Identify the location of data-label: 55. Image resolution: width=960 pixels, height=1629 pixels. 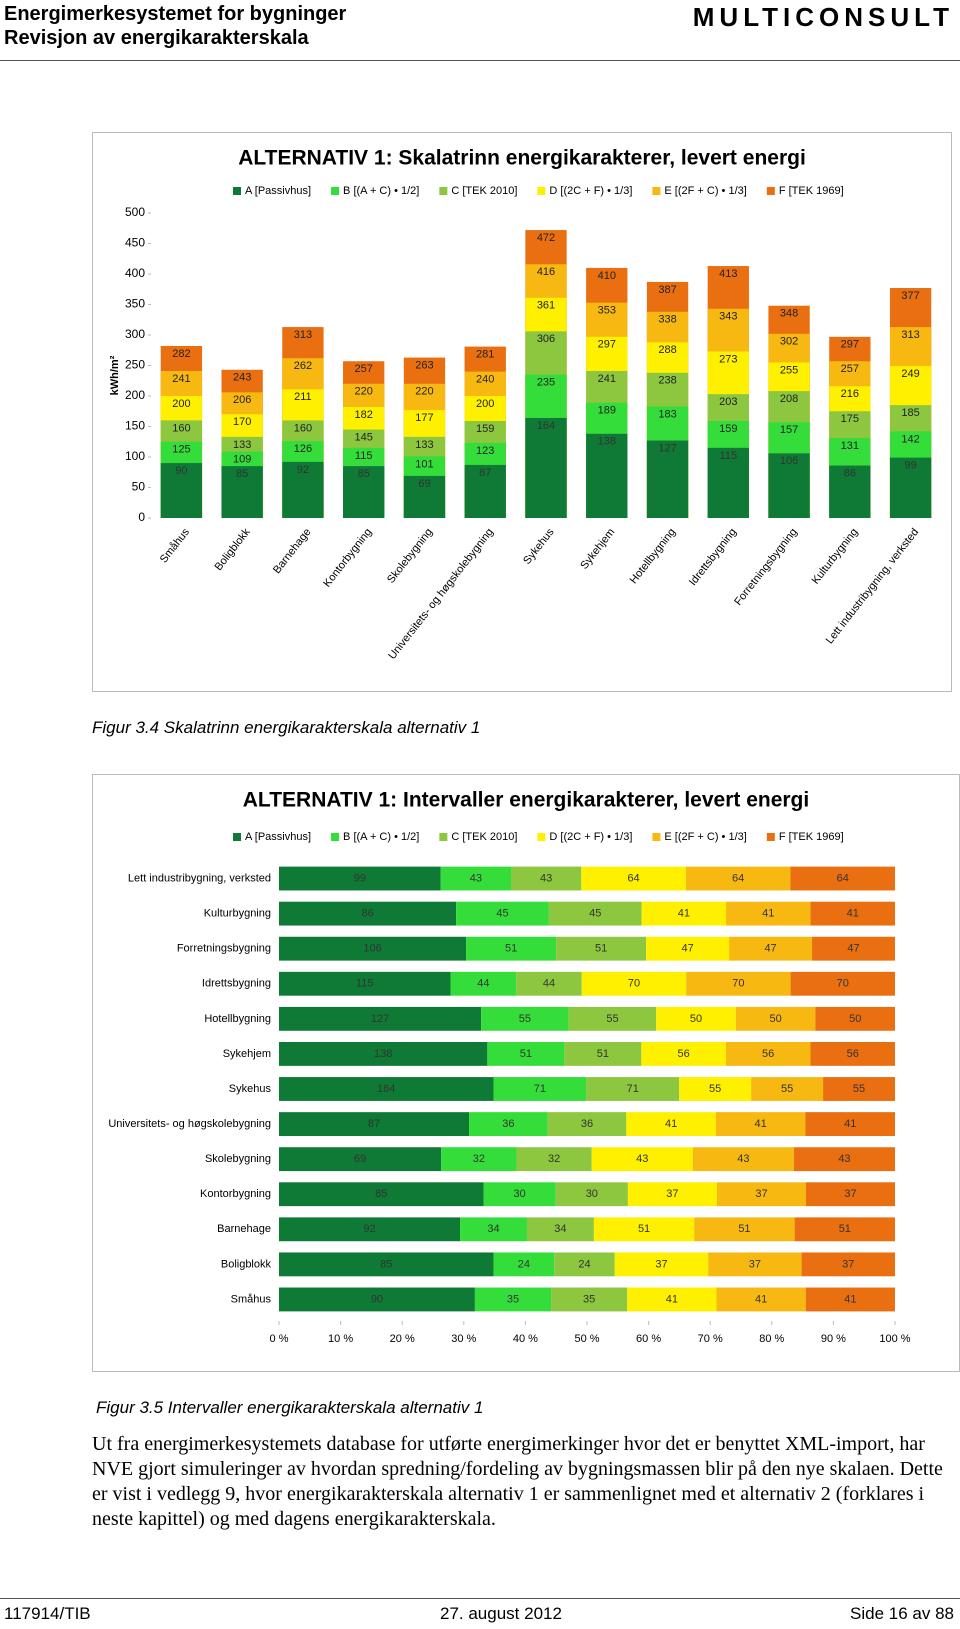
(787, 1089).